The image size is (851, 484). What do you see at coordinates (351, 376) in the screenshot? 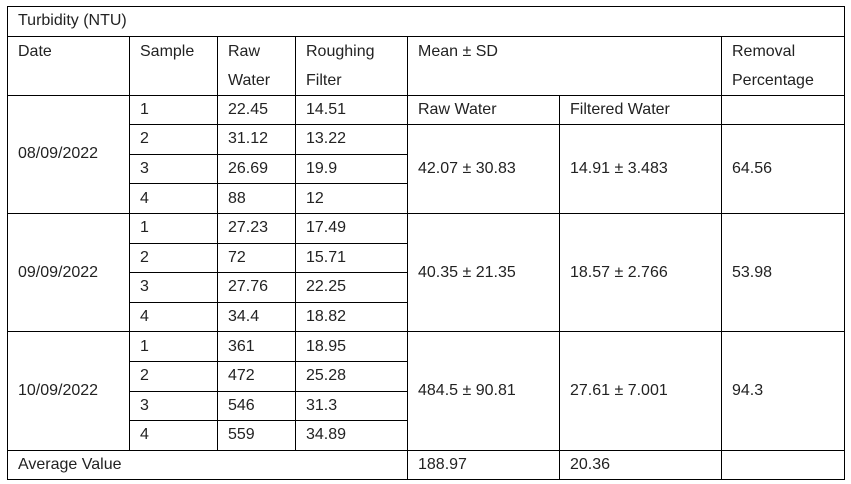
I see `data-cell: 25.28` at bounding box center [351, 376].